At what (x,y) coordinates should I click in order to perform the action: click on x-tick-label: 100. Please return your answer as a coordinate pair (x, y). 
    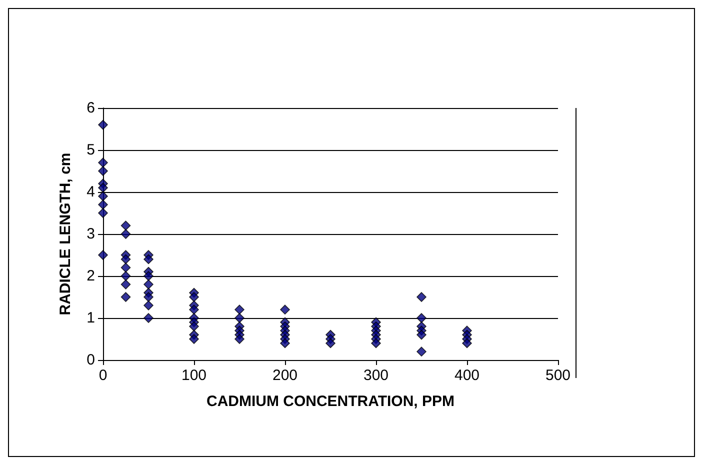
    Looking at the image, I should click on (194, 375).